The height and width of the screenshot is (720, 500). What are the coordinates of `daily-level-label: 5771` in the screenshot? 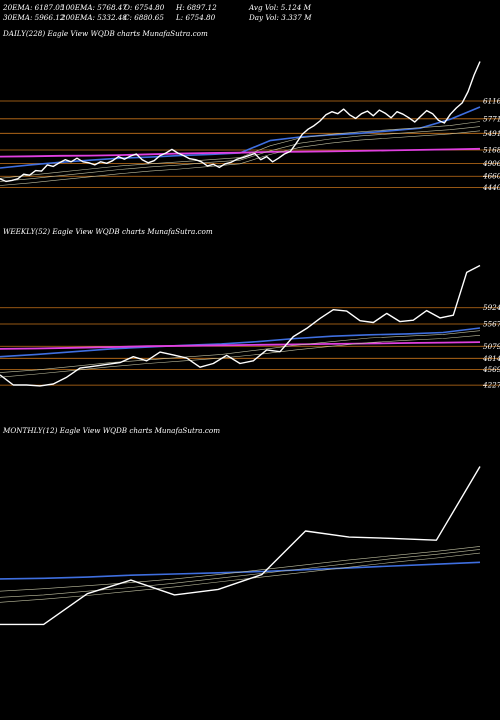 It's located at (491, 118).